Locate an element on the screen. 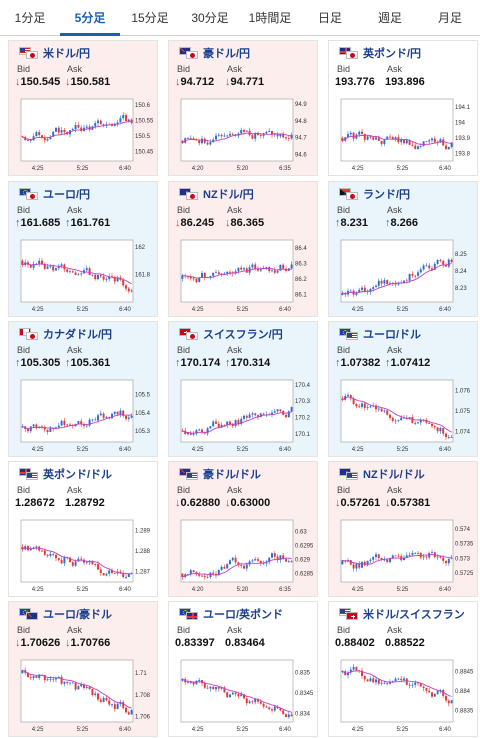 Image resolution: width=480 pixels, height=738 pixels. y-tick-label: 0.574 is located at coordinates (463, 530).